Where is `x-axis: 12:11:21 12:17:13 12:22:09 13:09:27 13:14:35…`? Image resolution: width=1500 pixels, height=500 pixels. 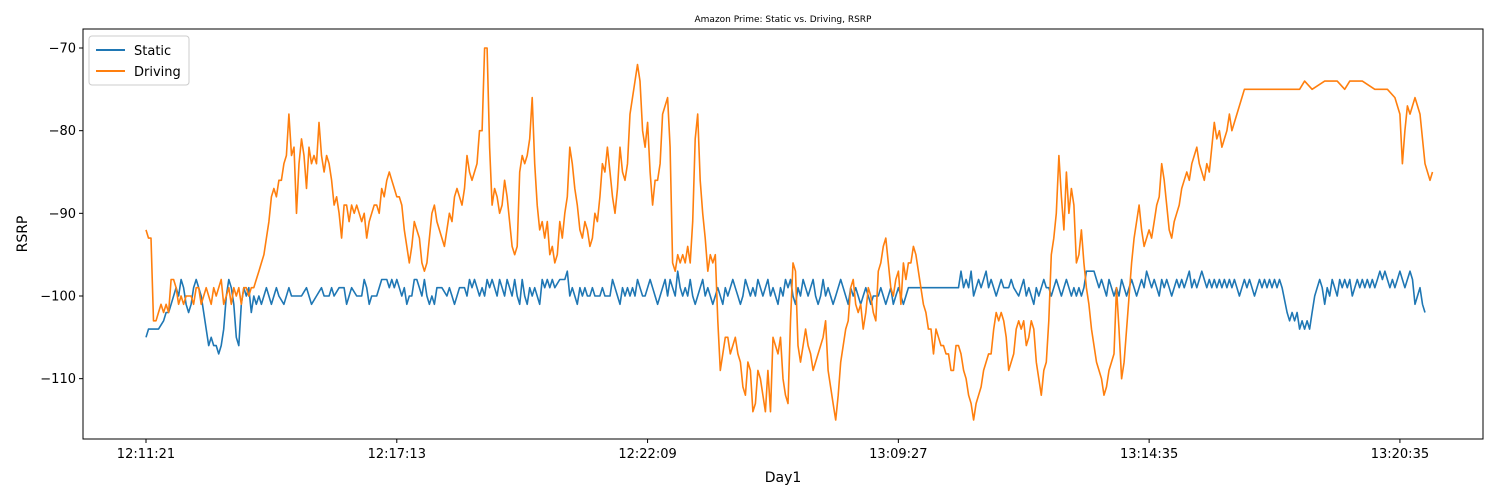
x-axis: 12:11:21 12:17:13 12:22:09 13:09:27 13:14:35… is located at coordinates (773, 450).